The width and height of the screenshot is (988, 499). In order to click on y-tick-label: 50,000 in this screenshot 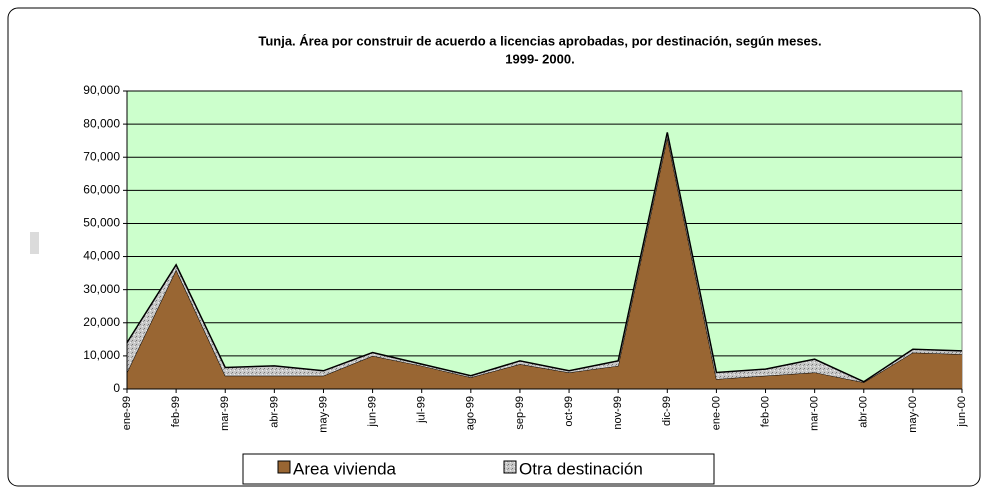, I will do `click(101, 223)`.